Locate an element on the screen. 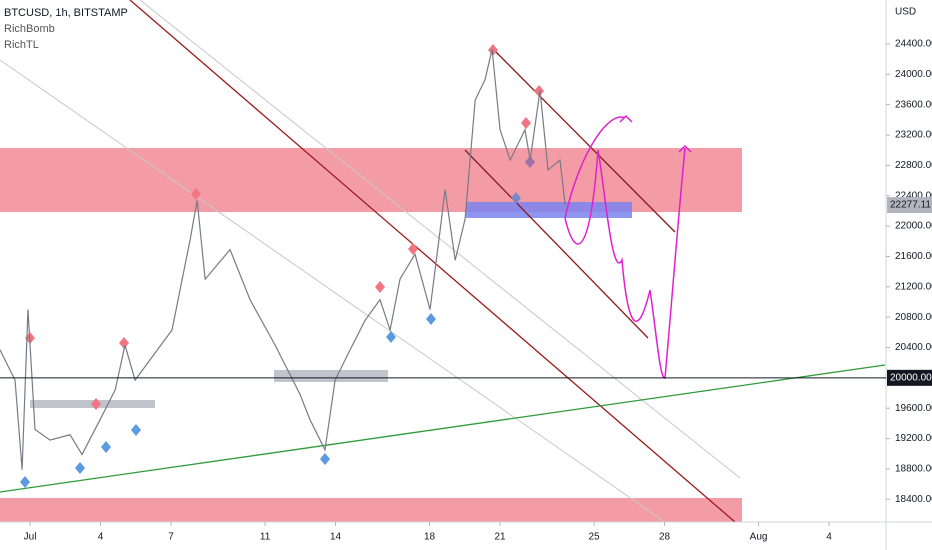 This screenshot has height=550, width=932. y-tick-label: 24400.00 is located at coordinates (913, 44).